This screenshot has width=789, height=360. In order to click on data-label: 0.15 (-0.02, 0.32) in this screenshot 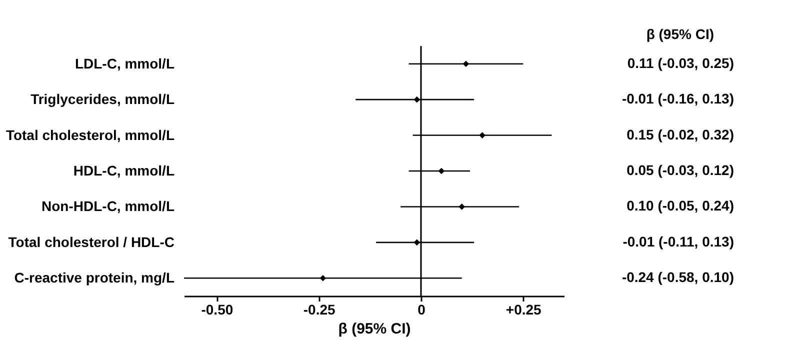, I will do `click(680, 134)`.